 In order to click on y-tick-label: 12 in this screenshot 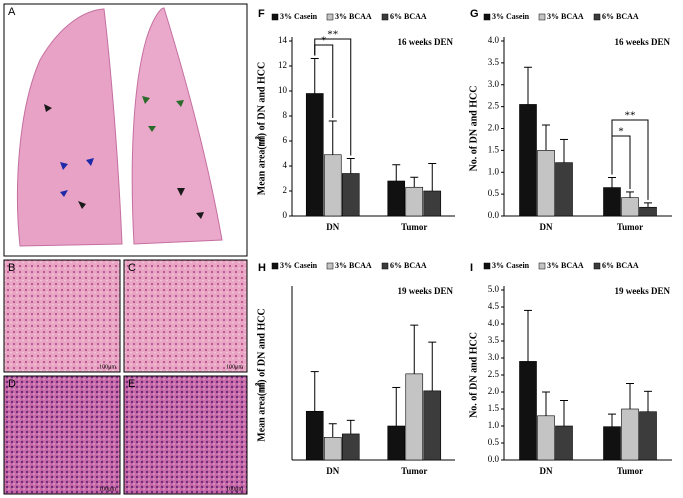, I will do `click(282, 65)`.